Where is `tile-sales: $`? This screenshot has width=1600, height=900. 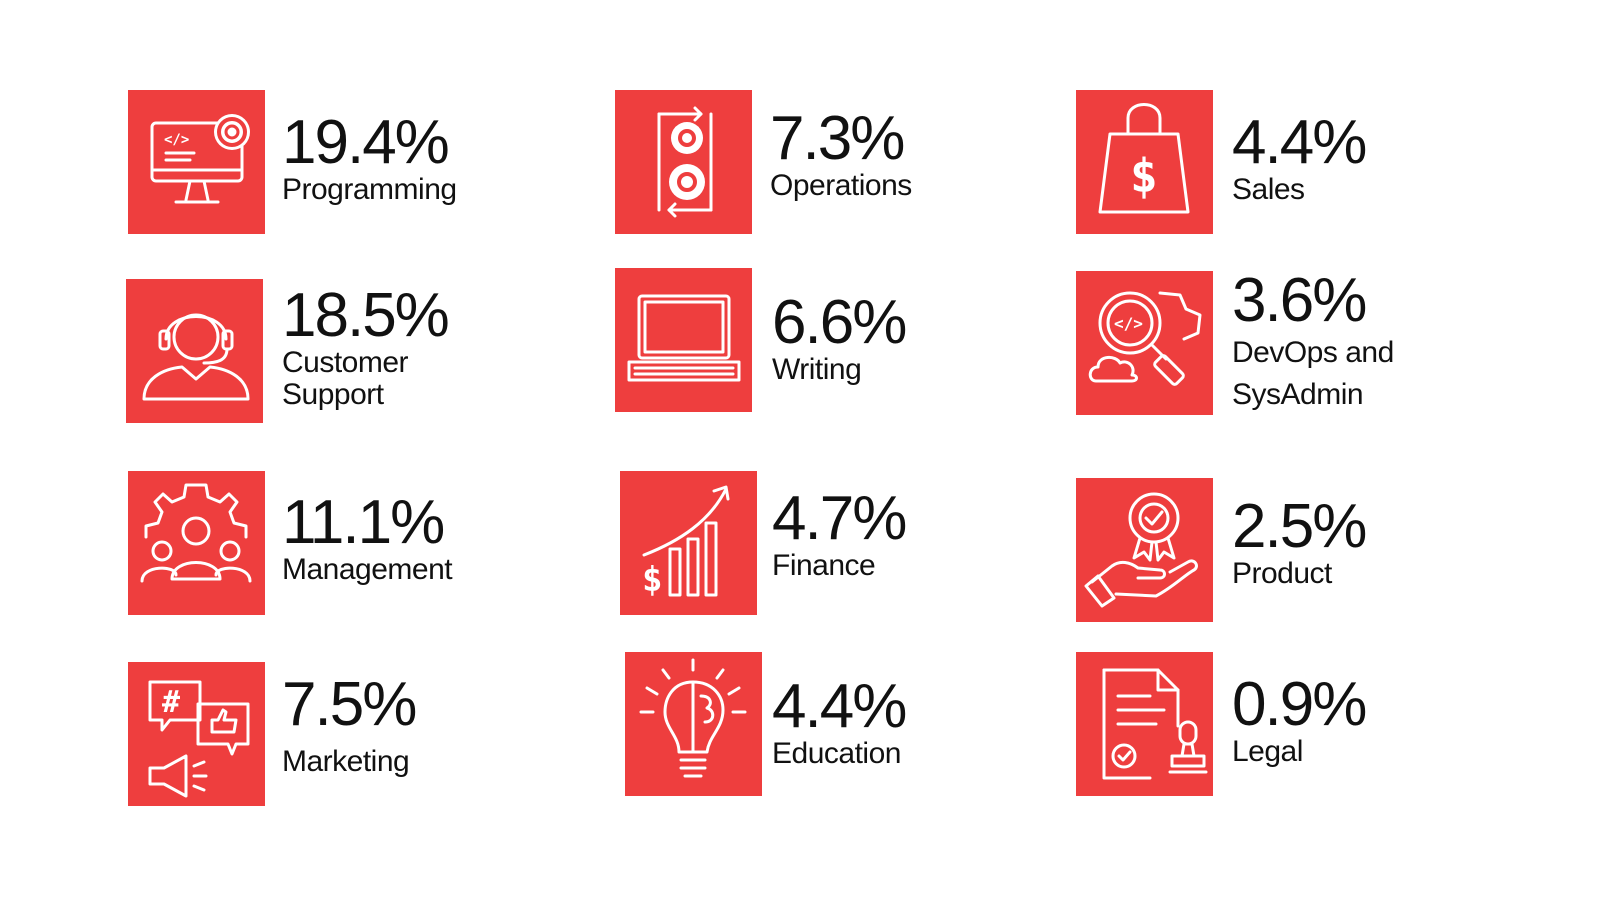 tile-sales: $ is located at coordinates (1144, 162).